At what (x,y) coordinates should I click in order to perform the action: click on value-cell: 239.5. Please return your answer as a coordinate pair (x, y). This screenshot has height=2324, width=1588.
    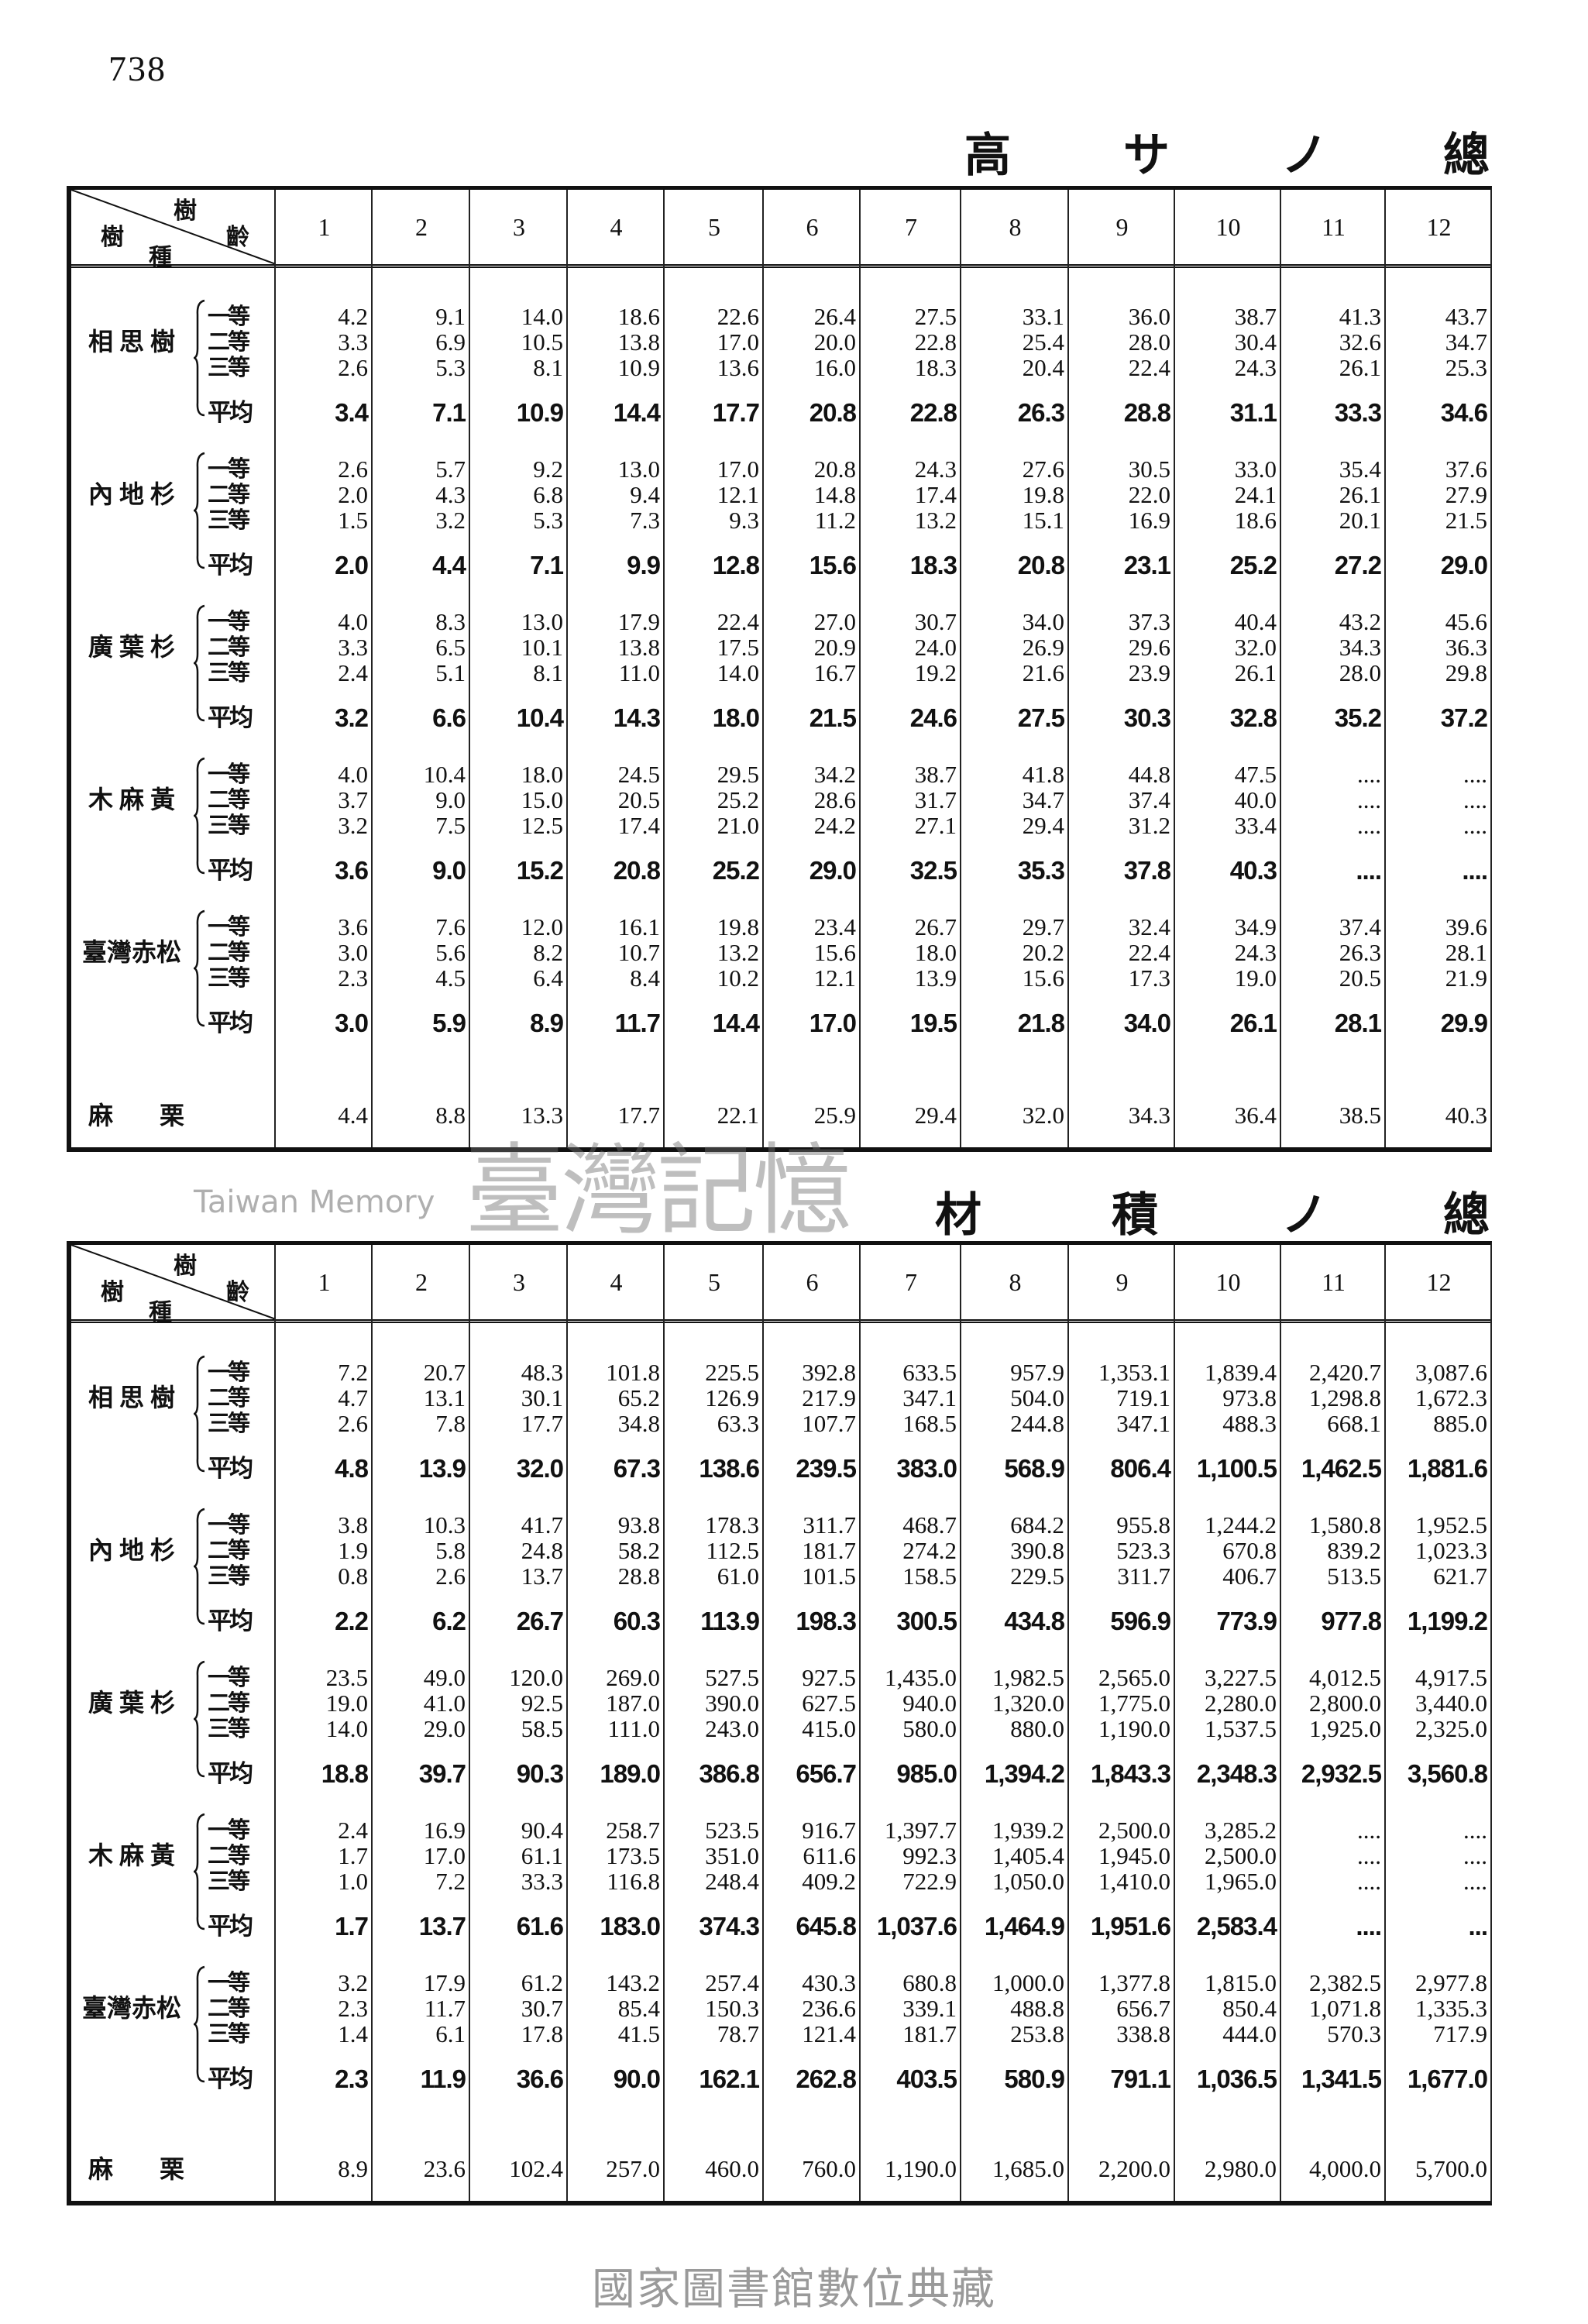
    Looking at the image, I should click on (826, 1468).